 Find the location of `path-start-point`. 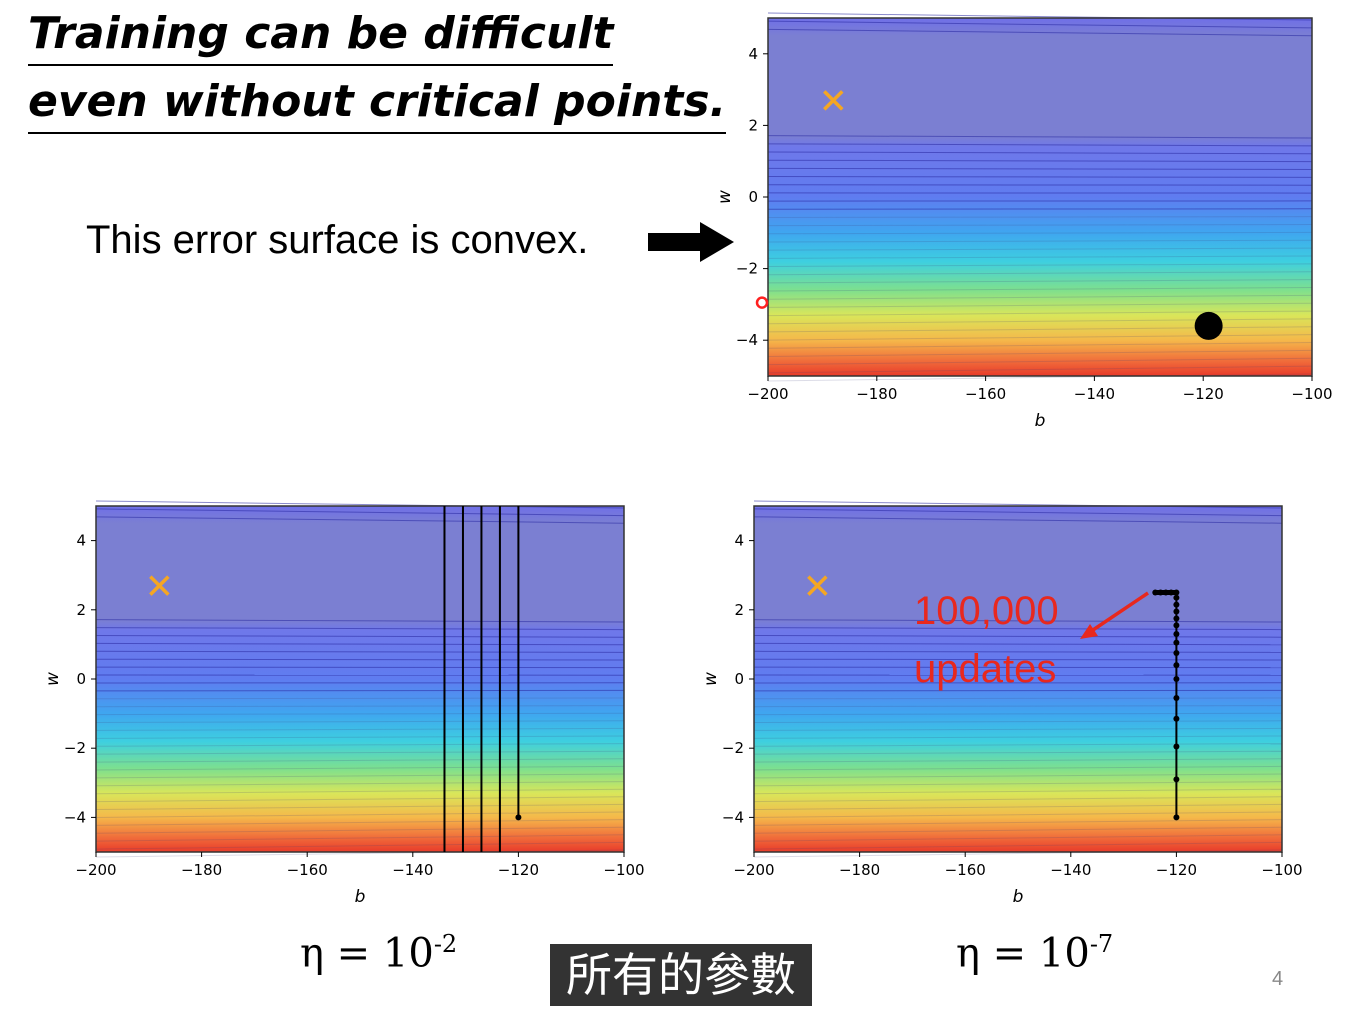

path-start-point is located at coordinates (518, 817).